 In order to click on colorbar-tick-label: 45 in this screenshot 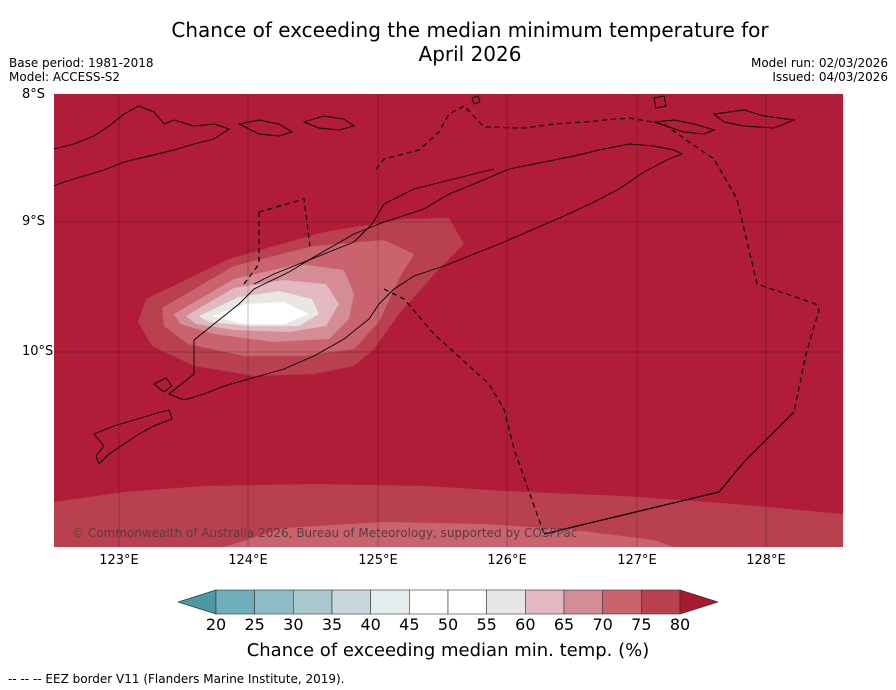, I will do `click(409, 624)`.